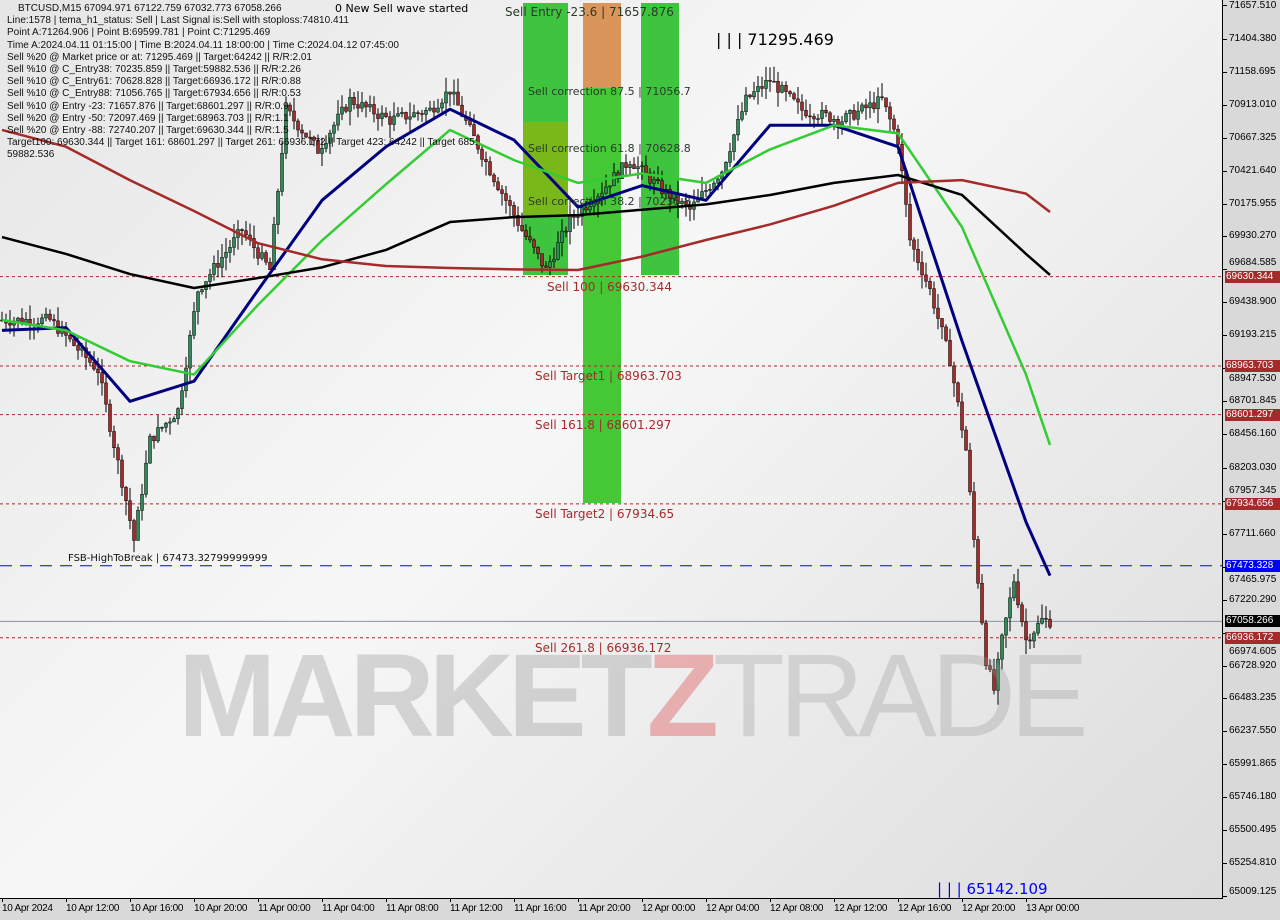 The image size is (1280, 920). Describe the element at coordinates (476, 906) in the screenshot. I see `x-tick-label: 11 Apr 12:00` at that location.